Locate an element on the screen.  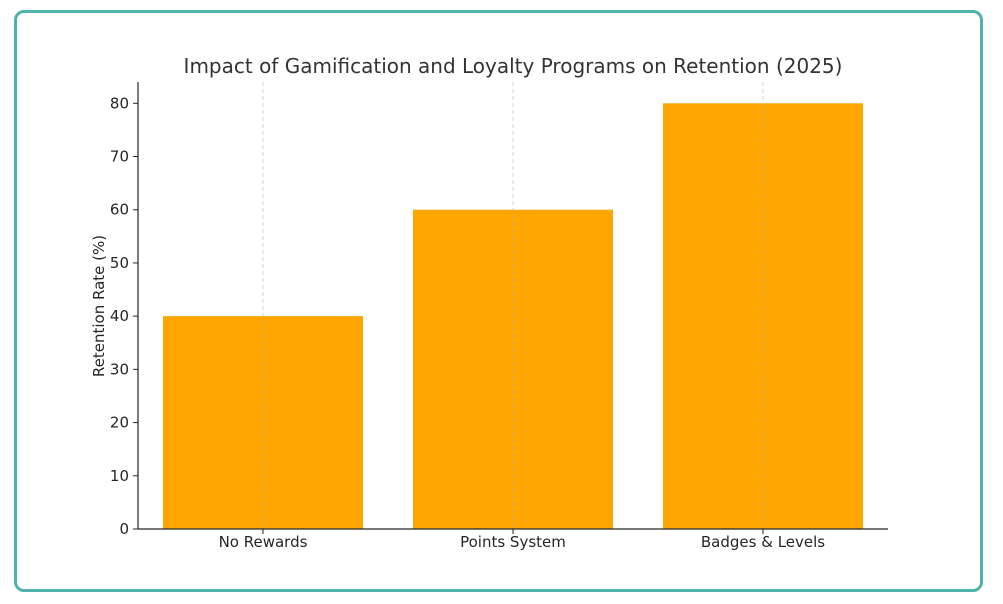
y-tick-label: 10 is located at coordinates (119, 476).